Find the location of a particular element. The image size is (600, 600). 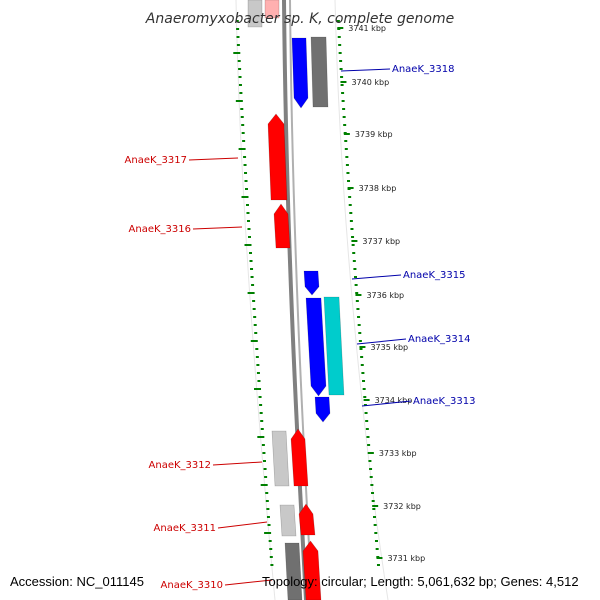

gene-label: AnaeK_3310 is located at coordinates (192, 585).